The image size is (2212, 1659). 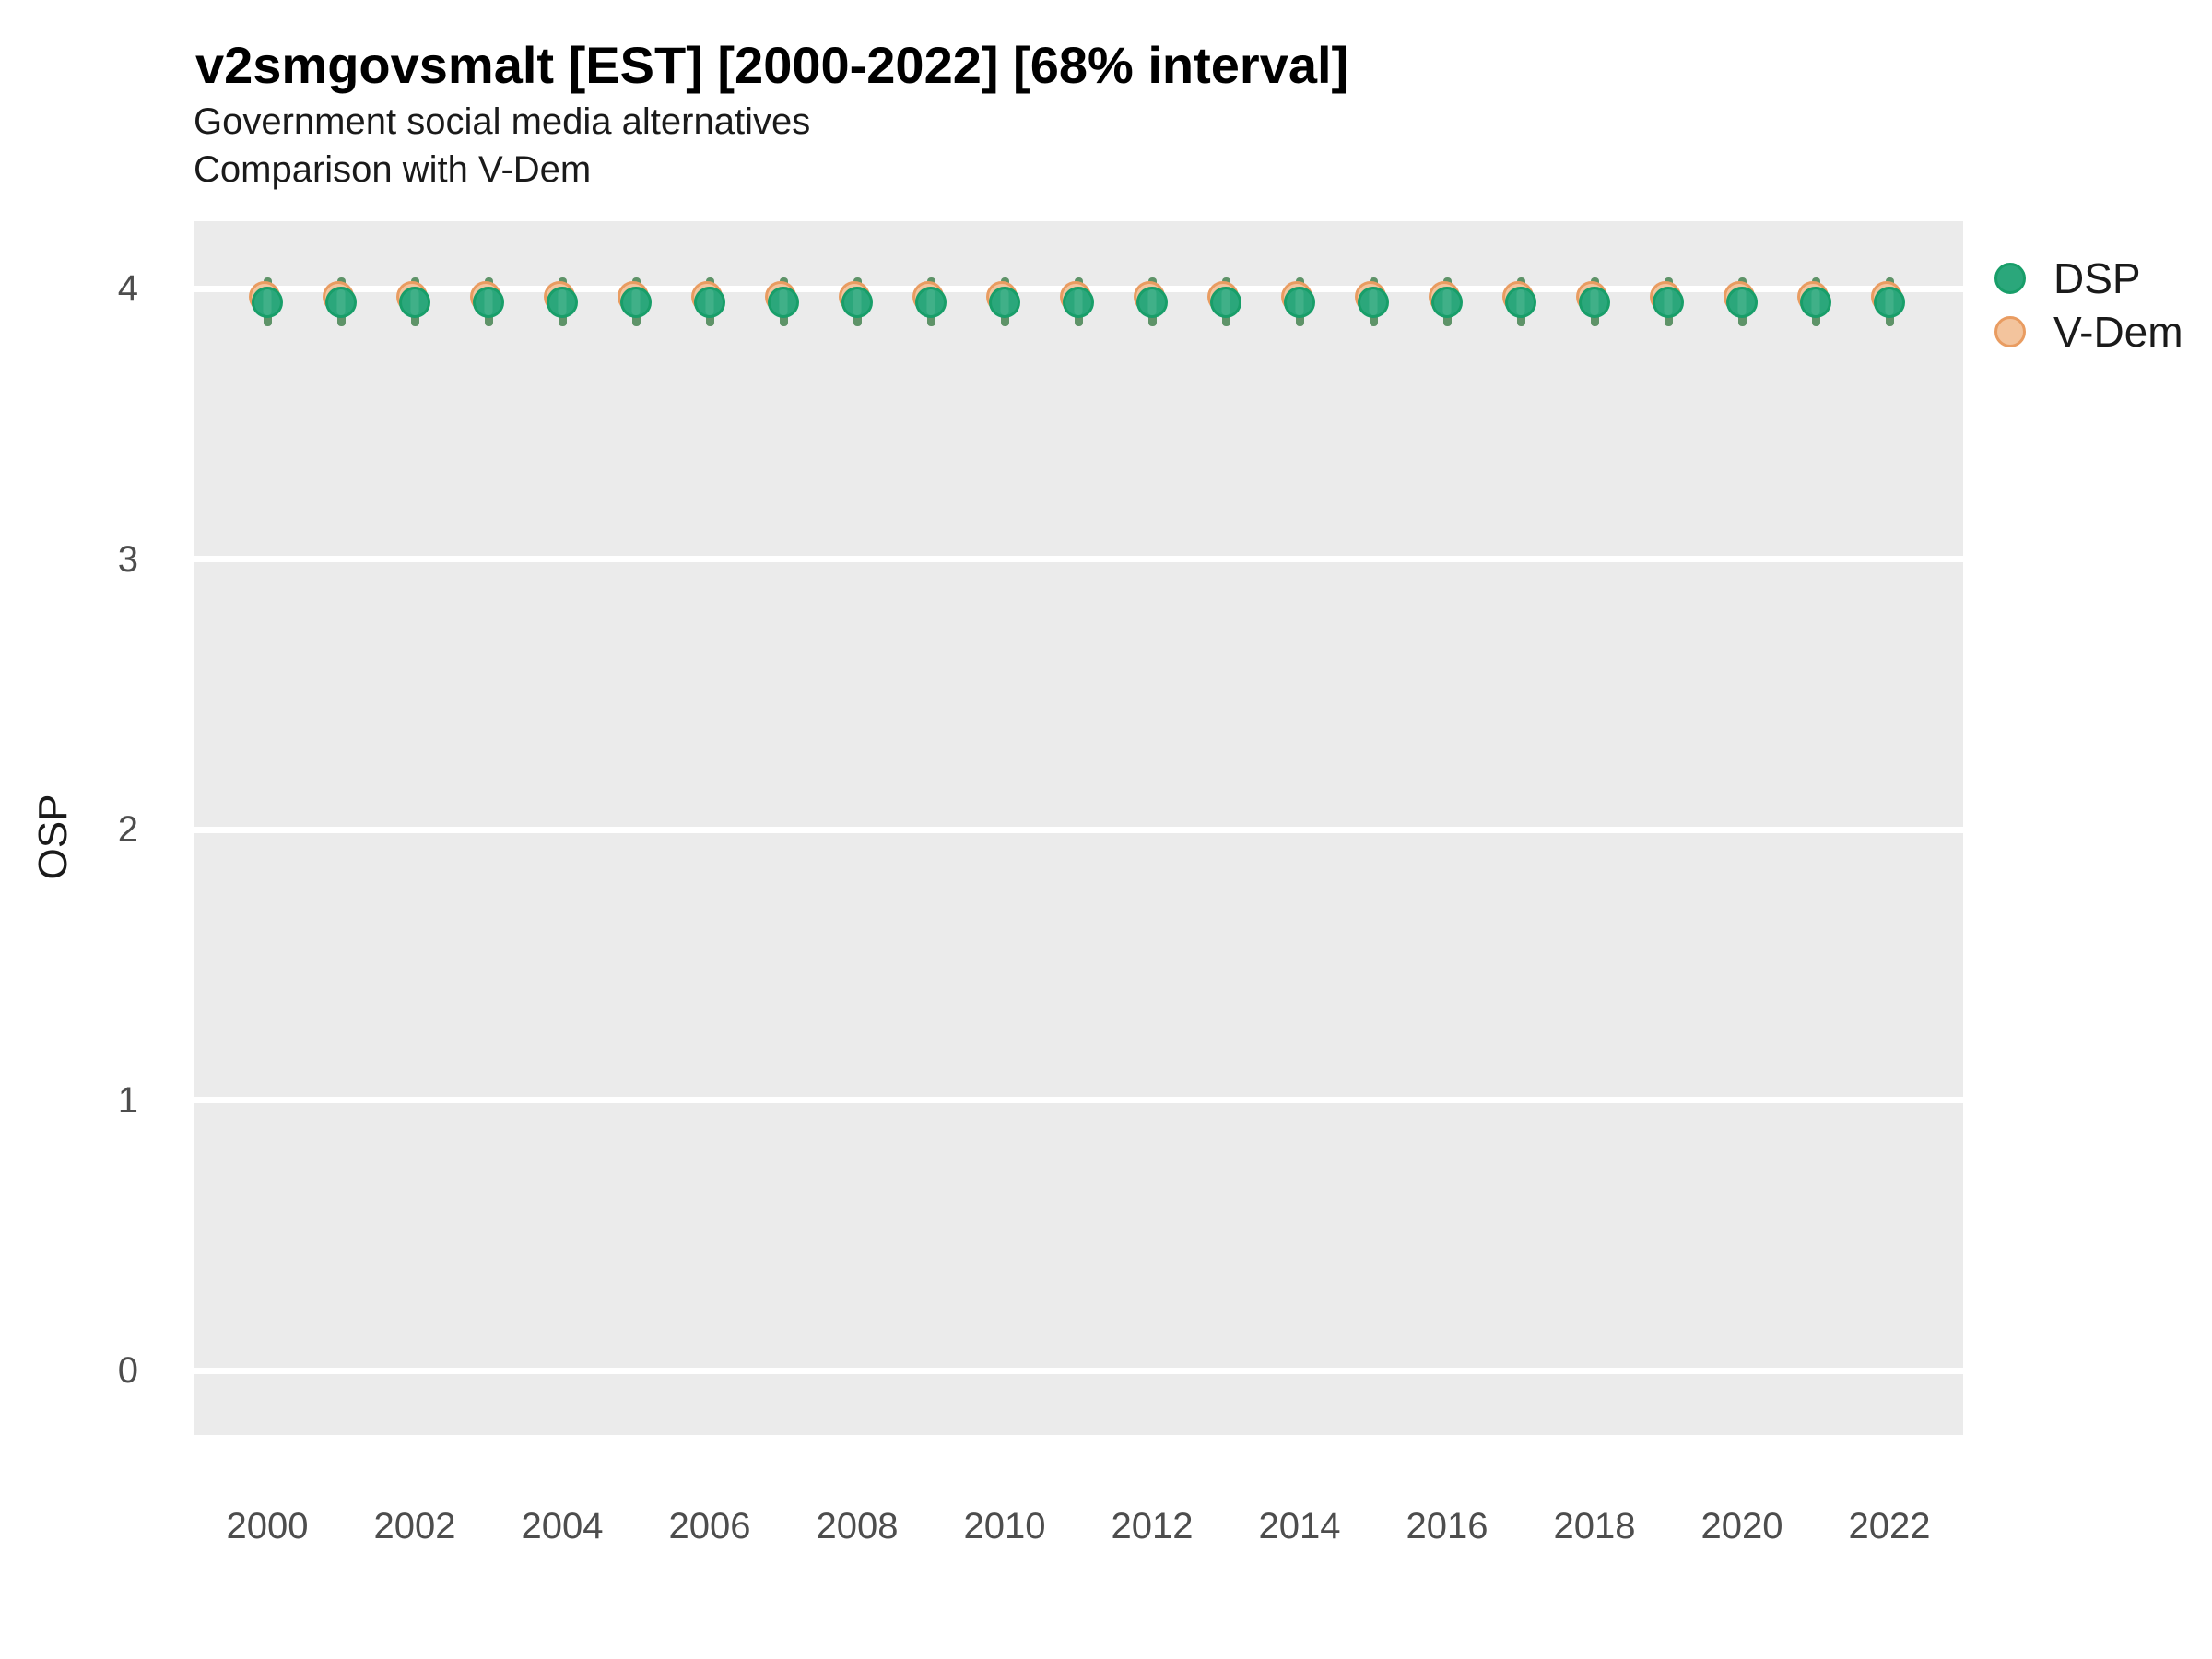 What do you see at coordinates (1594, 1526) in the screenshot?
I see `x-tick-label: 2018` at bounding box center [1594, 1526].